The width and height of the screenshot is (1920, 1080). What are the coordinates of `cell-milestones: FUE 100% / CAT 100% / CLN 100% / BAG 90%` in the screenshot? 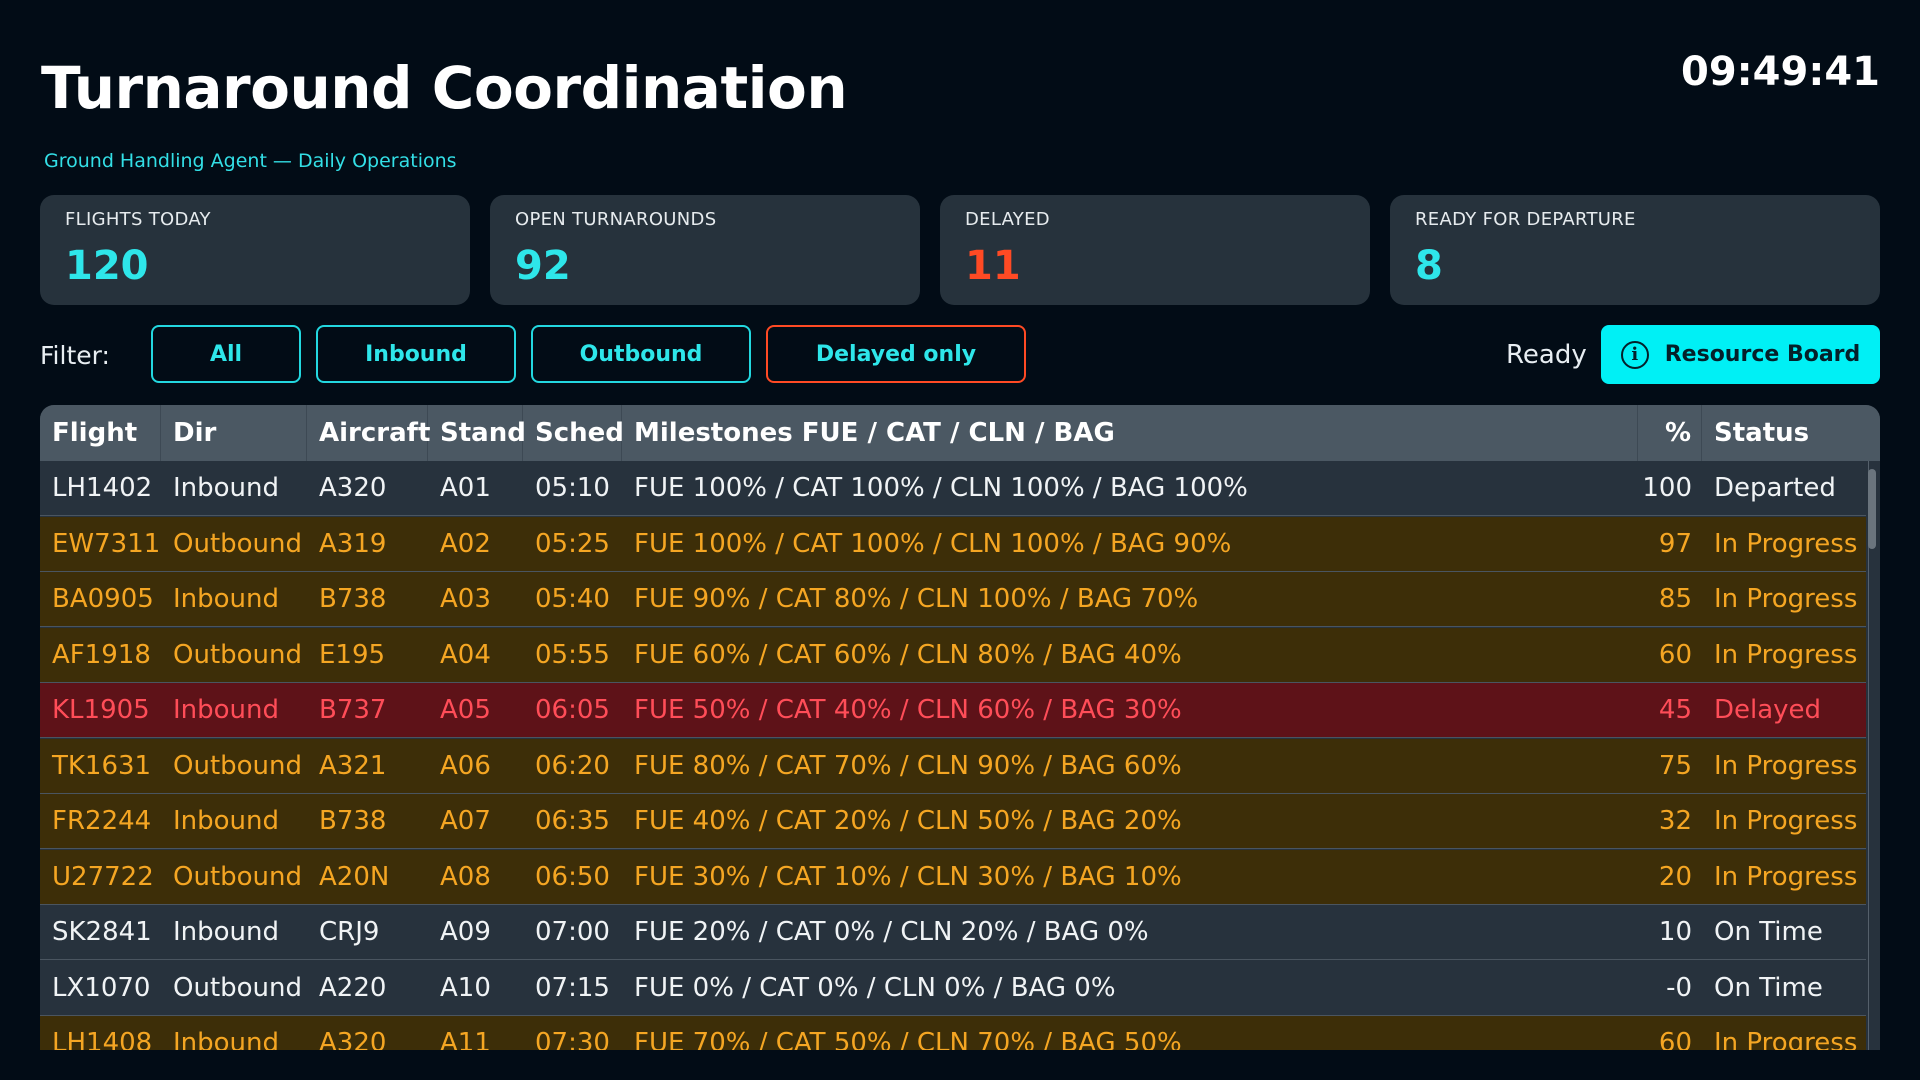 It's located at (933, 543).